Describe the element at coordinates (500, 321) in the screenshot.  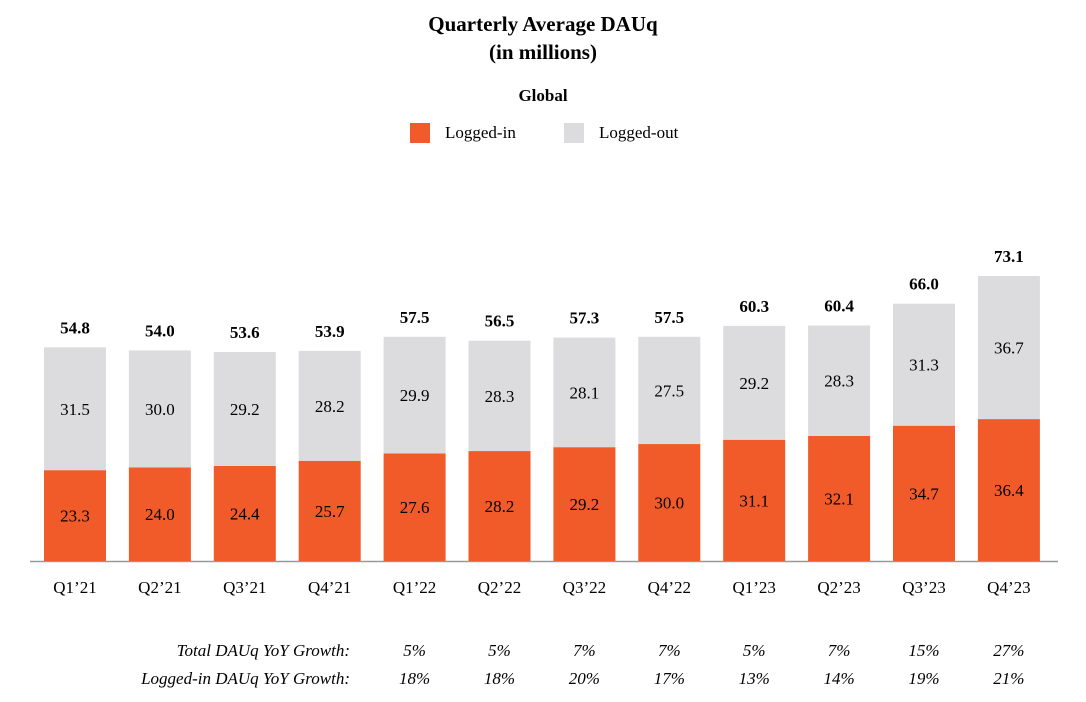
I see `total-label: 56.5` at that location.